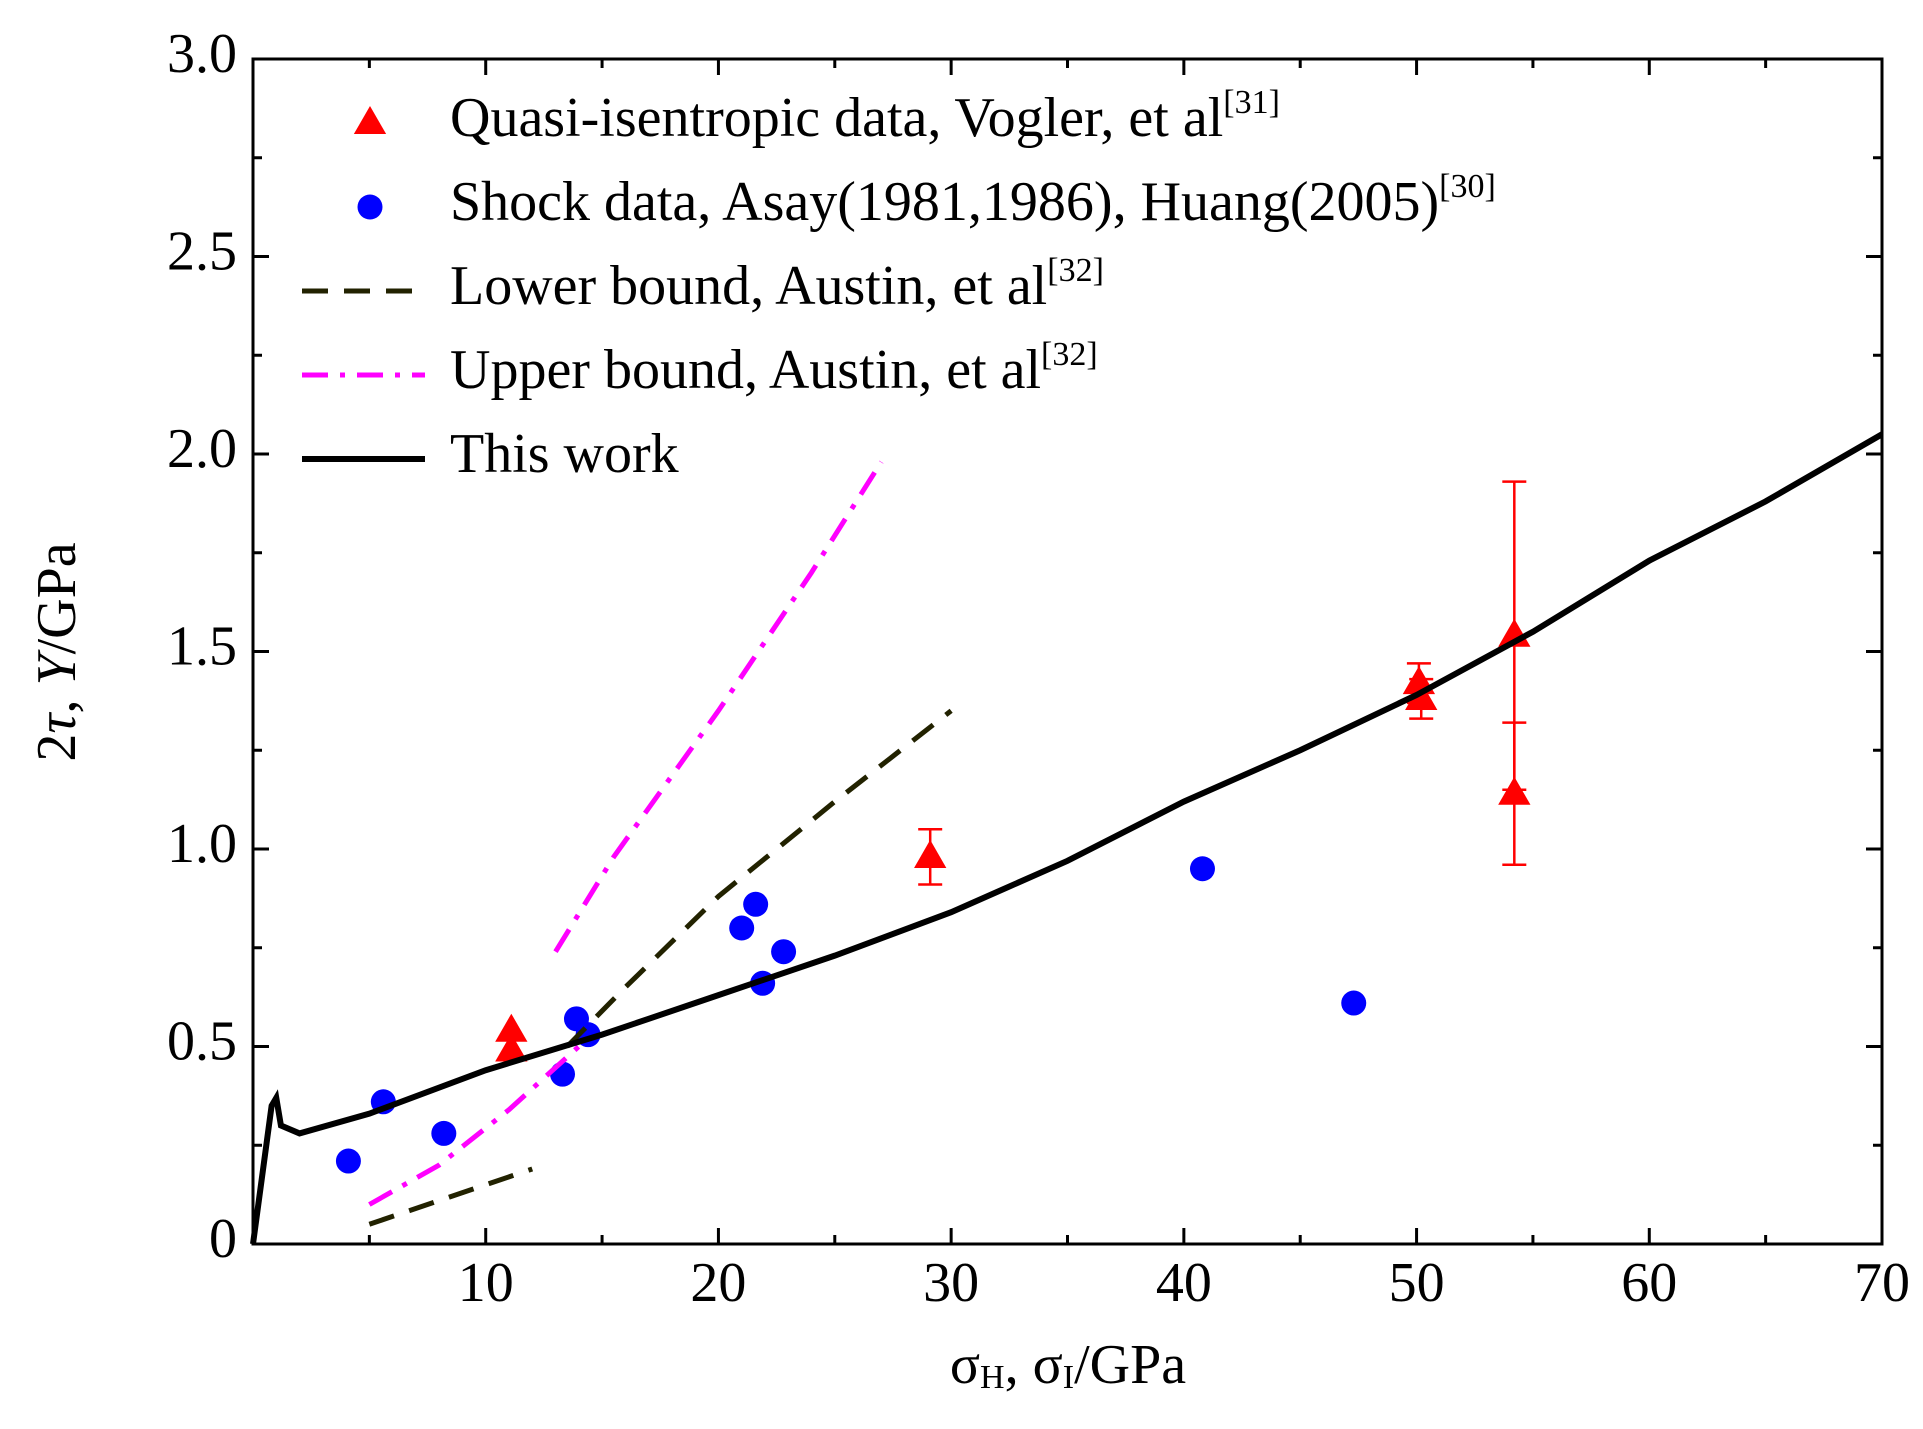 This screenshot has height=1429, width=1923. I want to click on legend-label: Upper bound, Austin, et al[32], so click(774, 368).